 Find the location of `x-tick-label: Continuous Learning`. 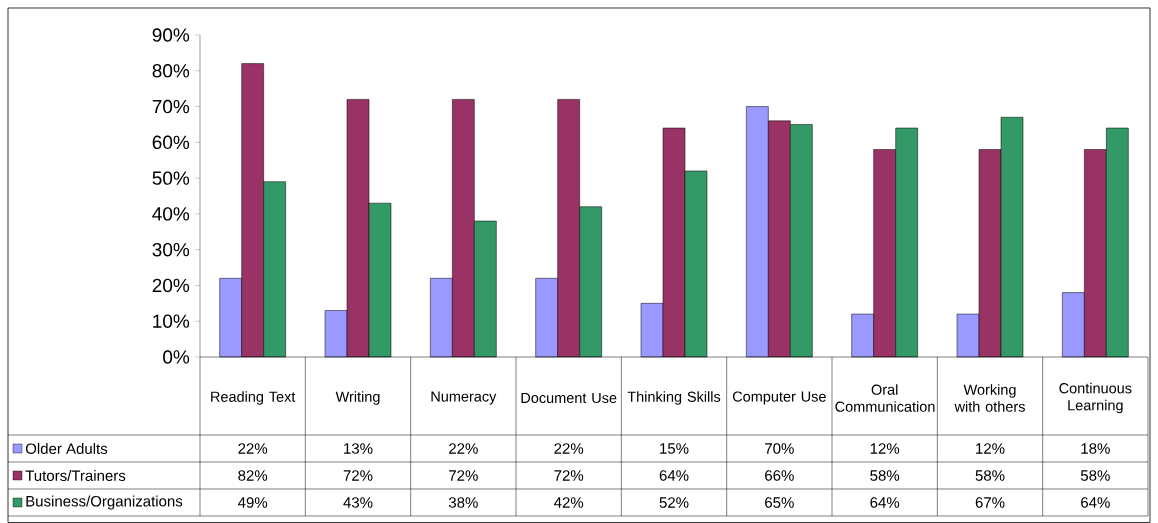

x-tick-label: Continuous Learning is located at coordinates (1095, 398).